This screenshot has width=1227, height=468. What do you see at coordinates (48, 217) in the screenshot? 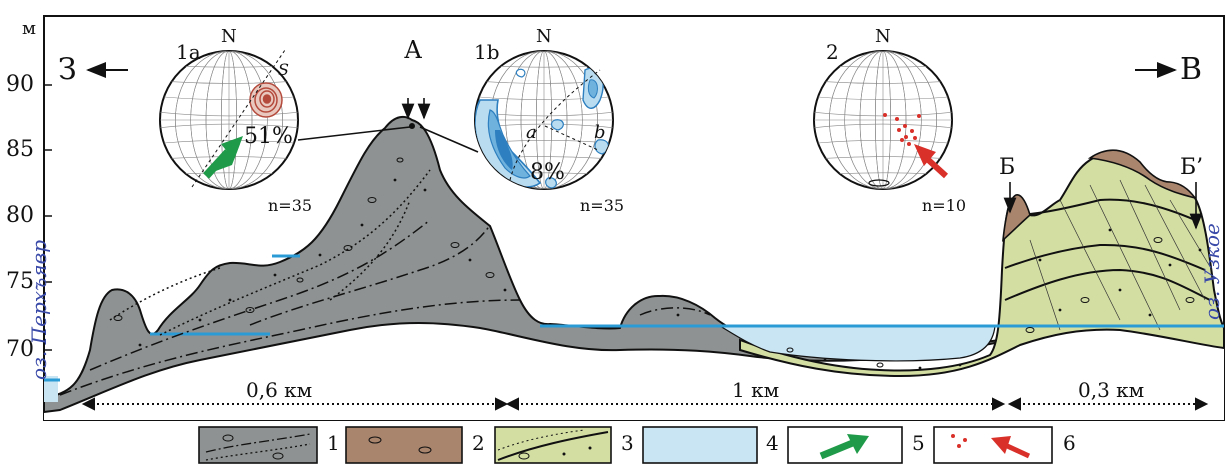
I see `y-axis` at bounding box center [48, 217].